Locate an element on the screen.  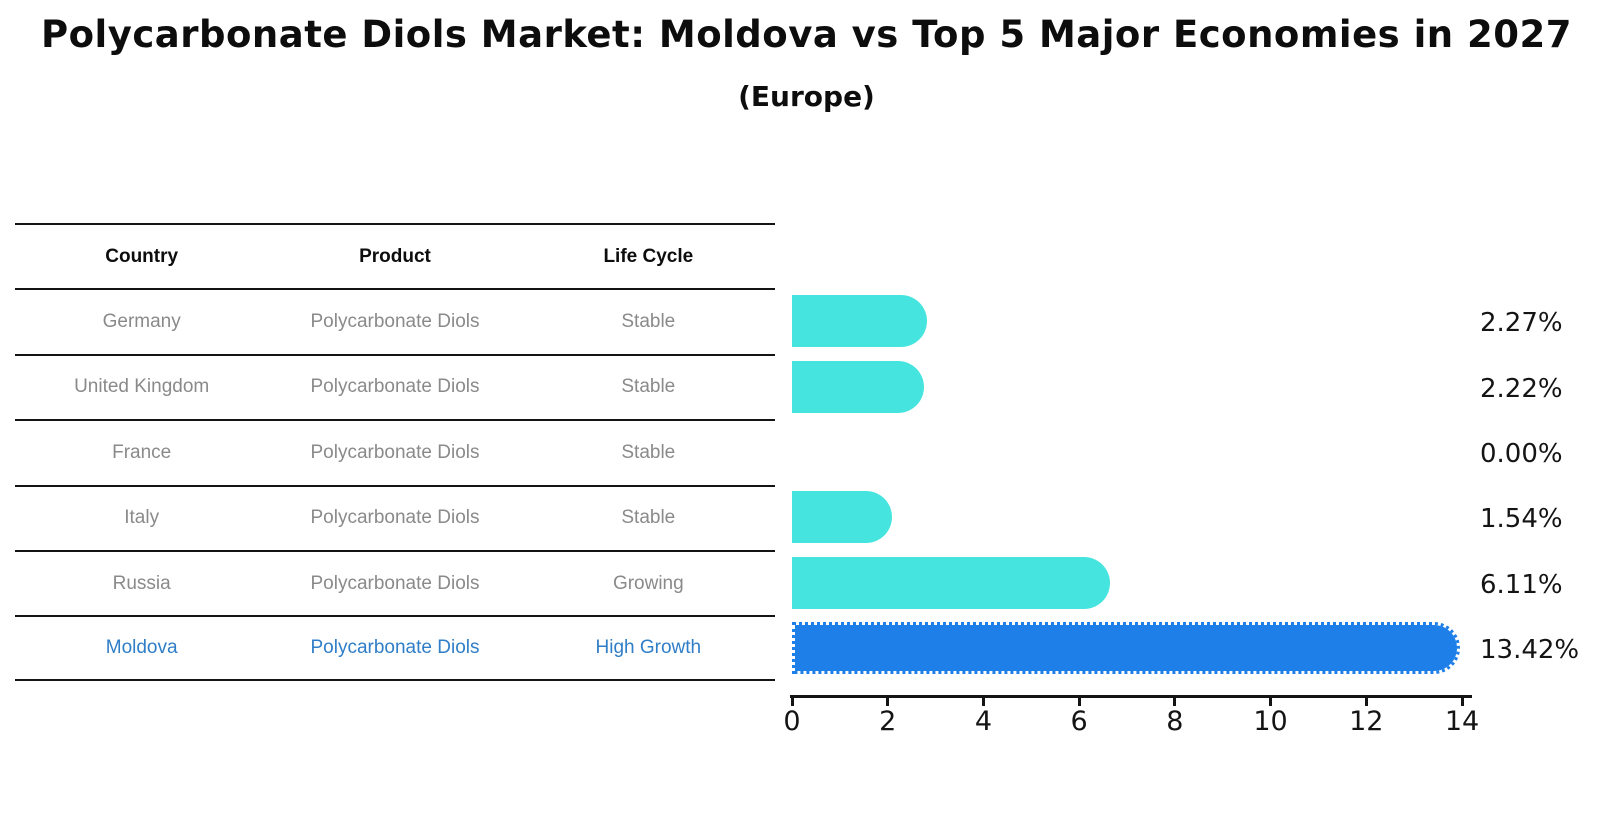
x-tick-label: 8 is located at coordinates (1175, 721).